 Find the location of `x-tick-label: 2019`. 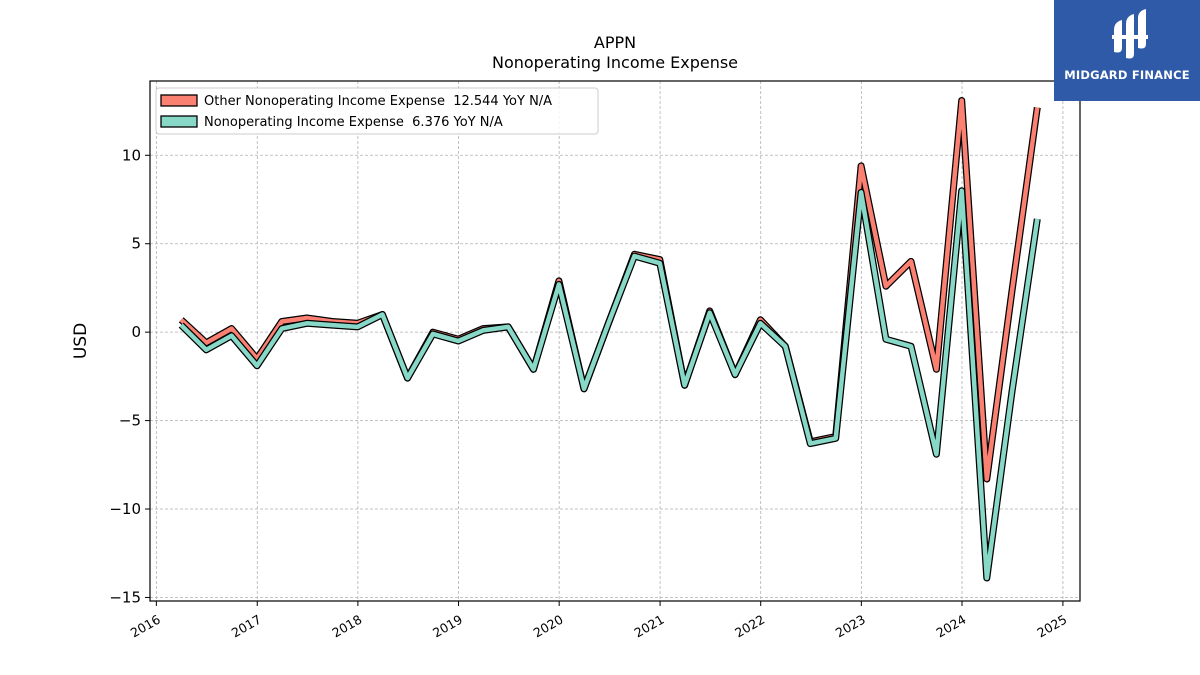

x-tick-label: 2019 is located at coordinates (447, 626).